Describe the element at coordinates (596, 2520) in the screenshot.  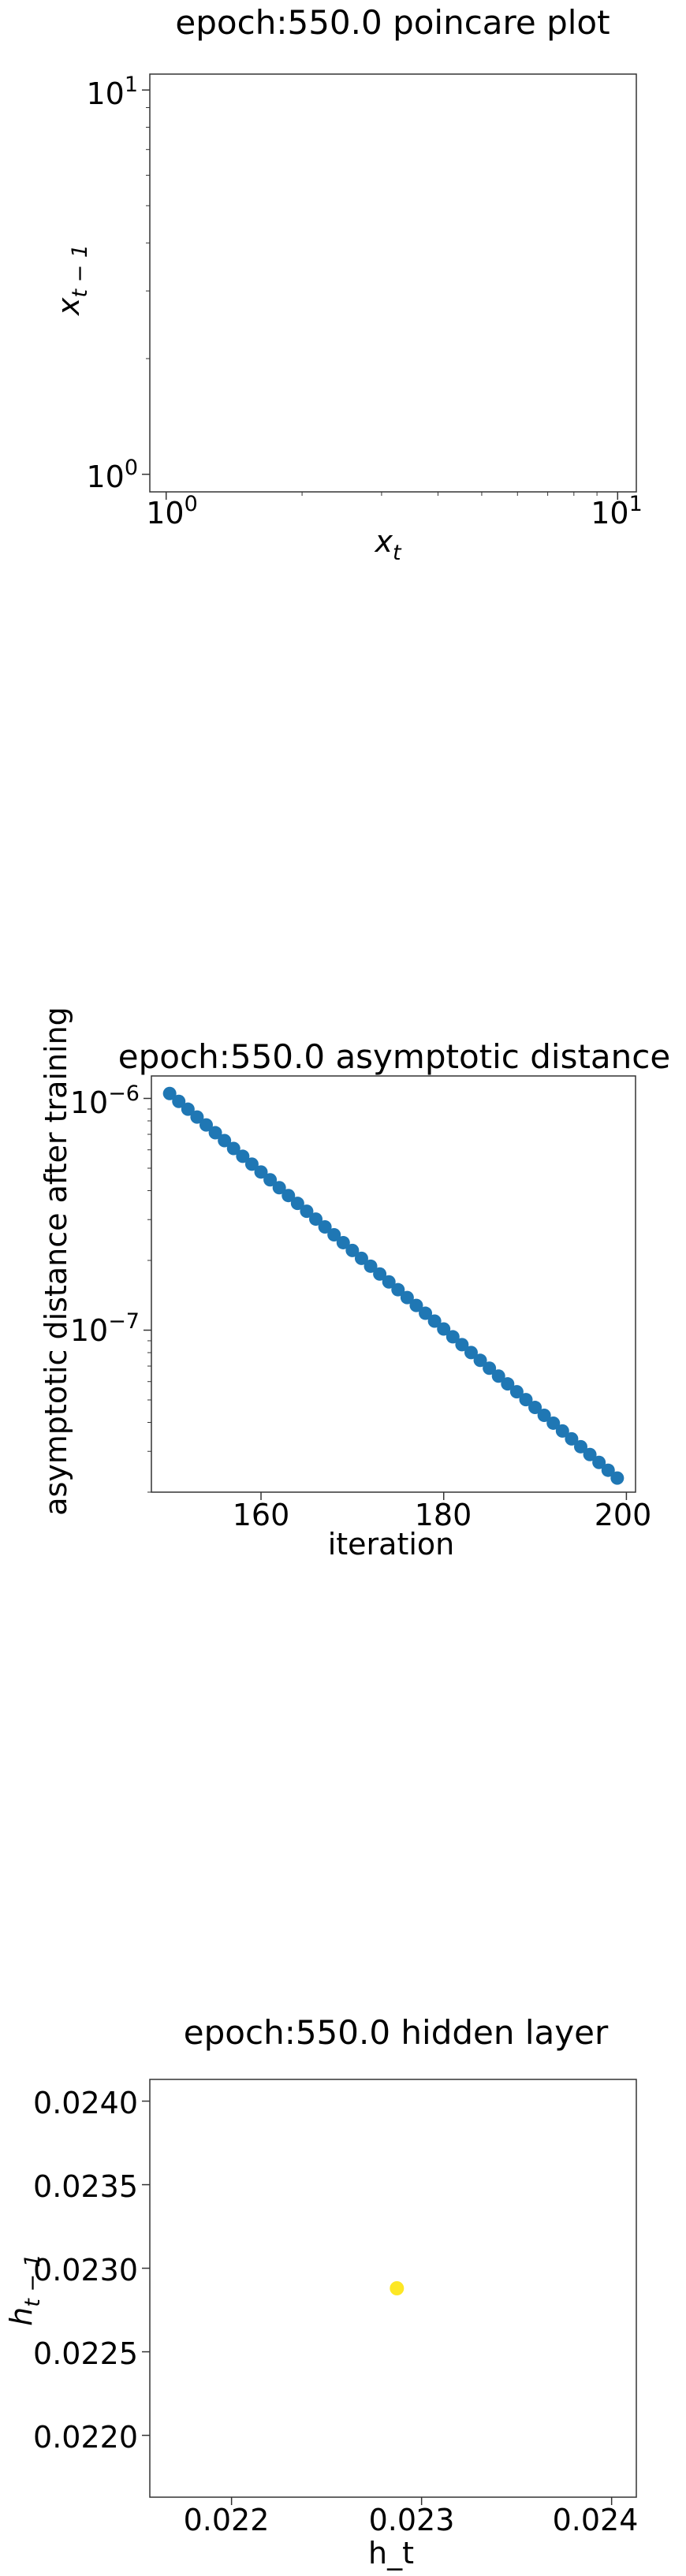
I see `hidden-xtick-2: 0.024` at that location.